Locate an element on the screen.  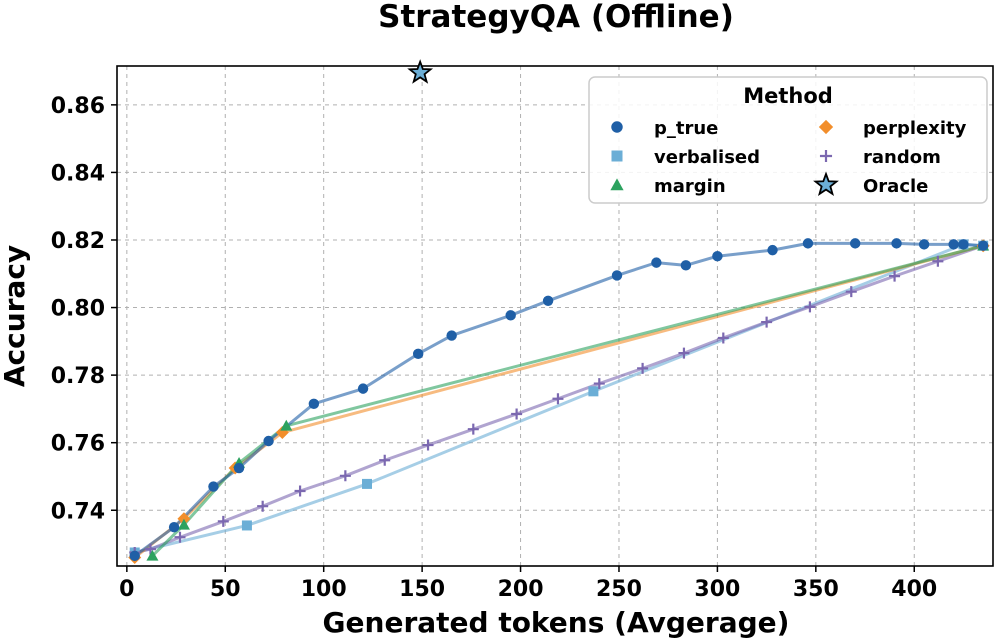
x-axis: 0 50 100 150 200 250 300 350 400 is located at coordinates (528, 584).